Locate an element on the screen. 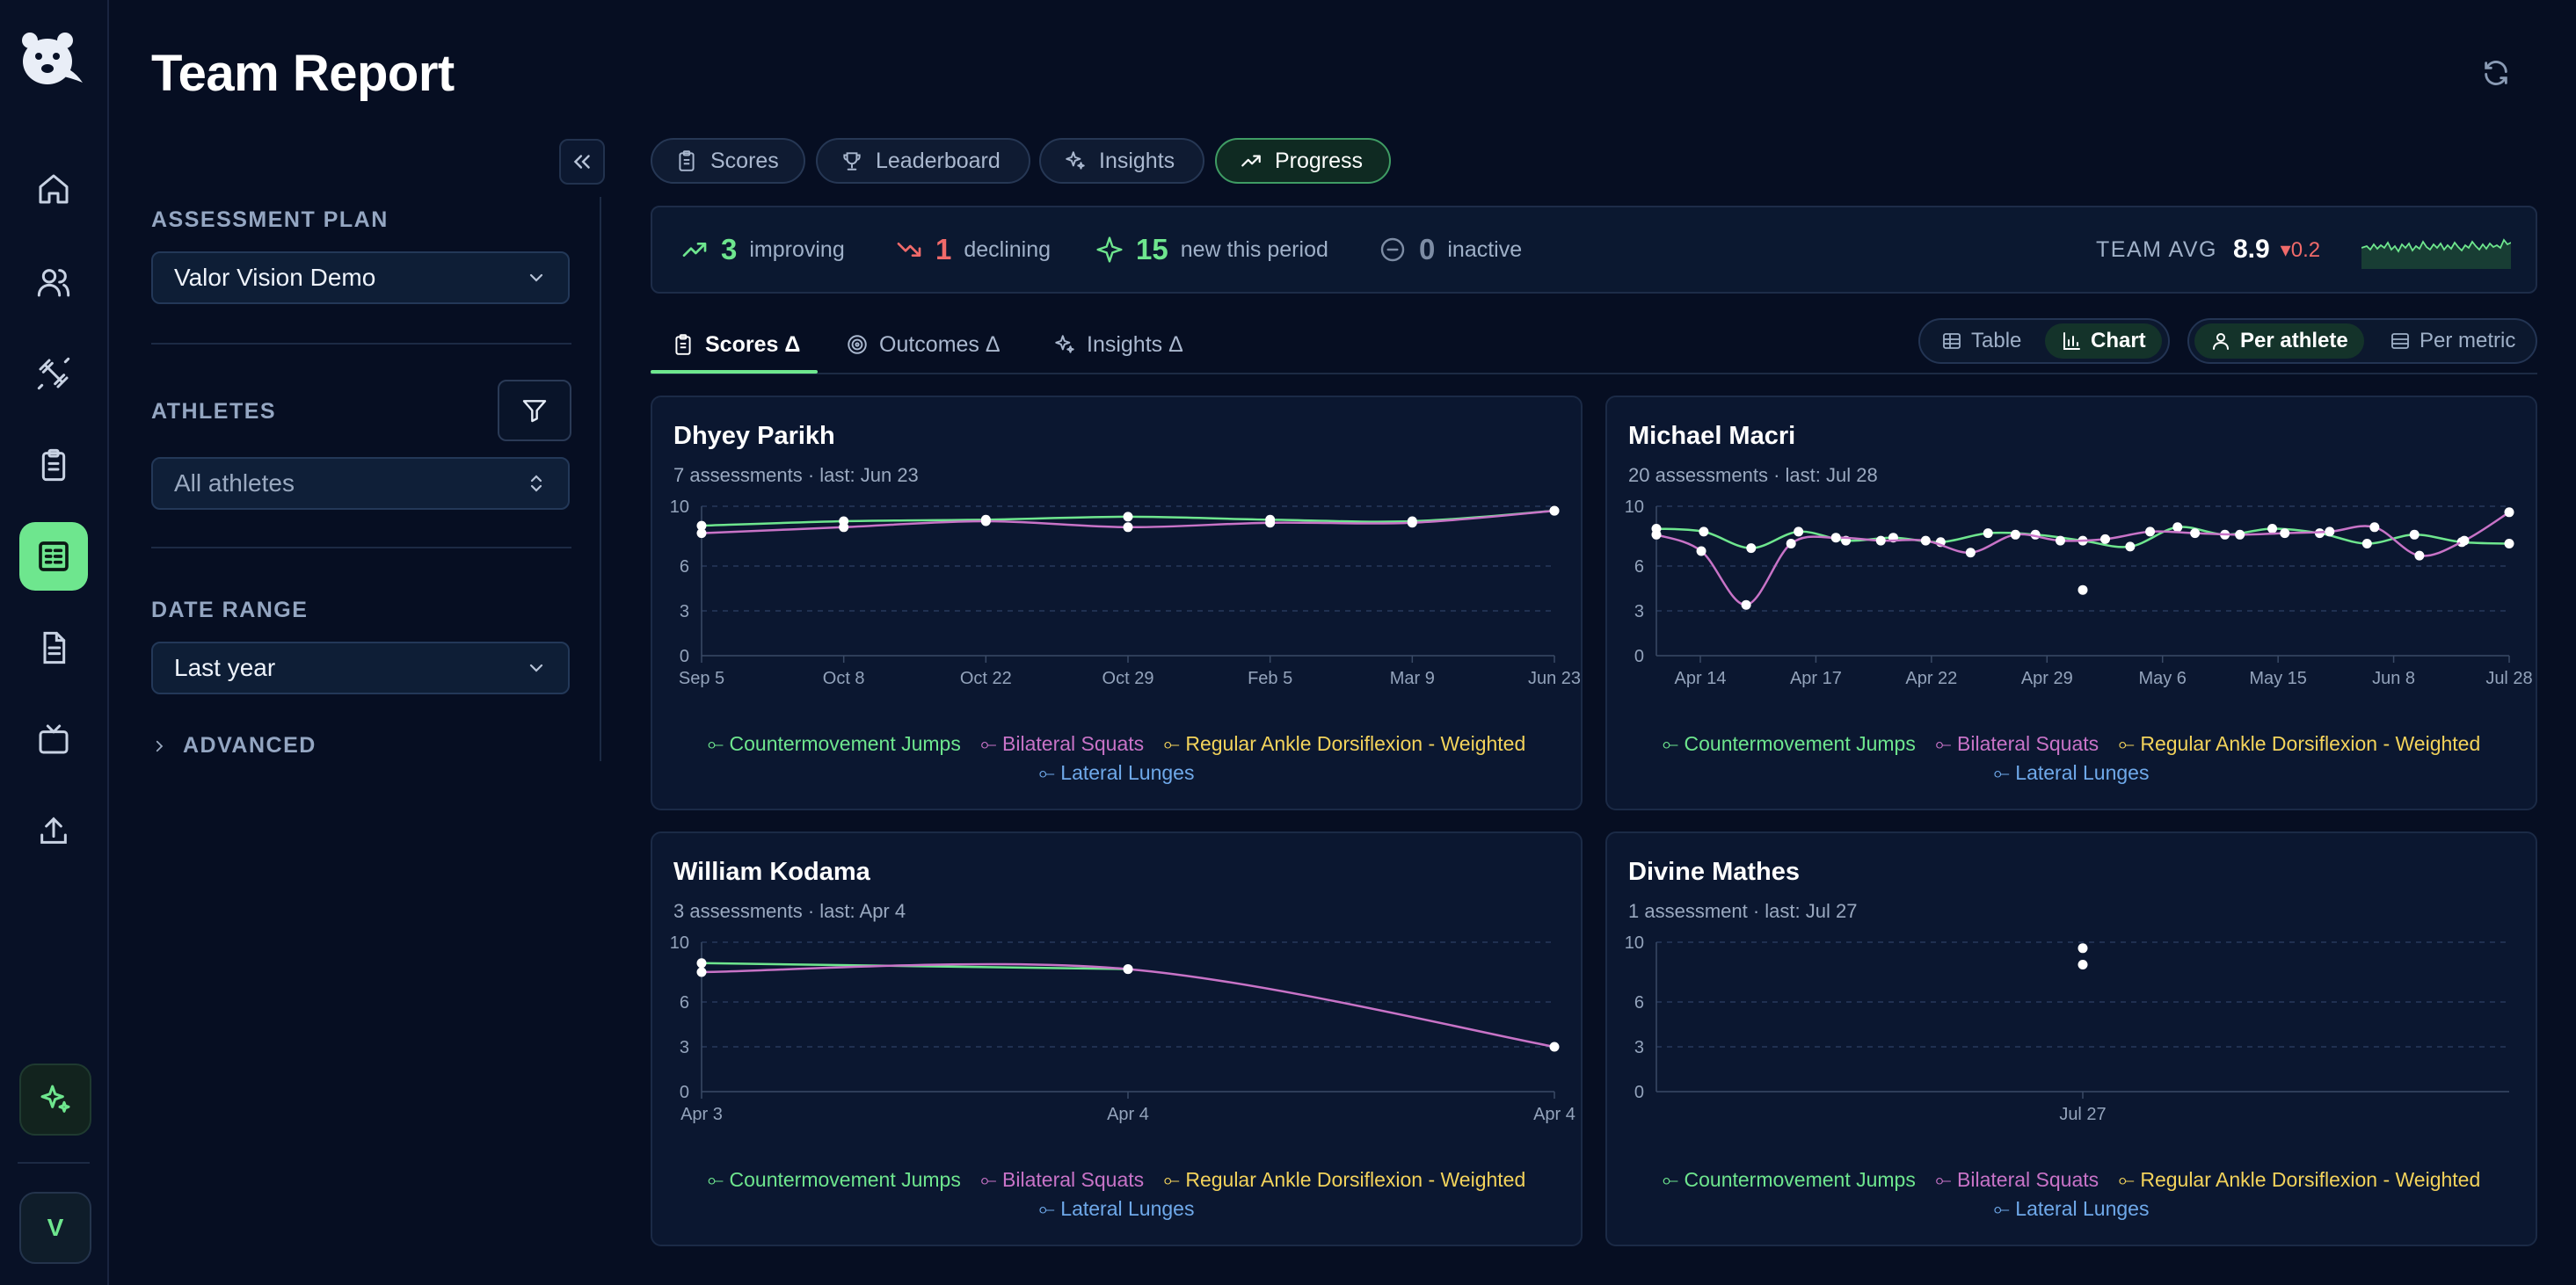  y-tick-label: 6 is located at coordinates (1639, 1003).